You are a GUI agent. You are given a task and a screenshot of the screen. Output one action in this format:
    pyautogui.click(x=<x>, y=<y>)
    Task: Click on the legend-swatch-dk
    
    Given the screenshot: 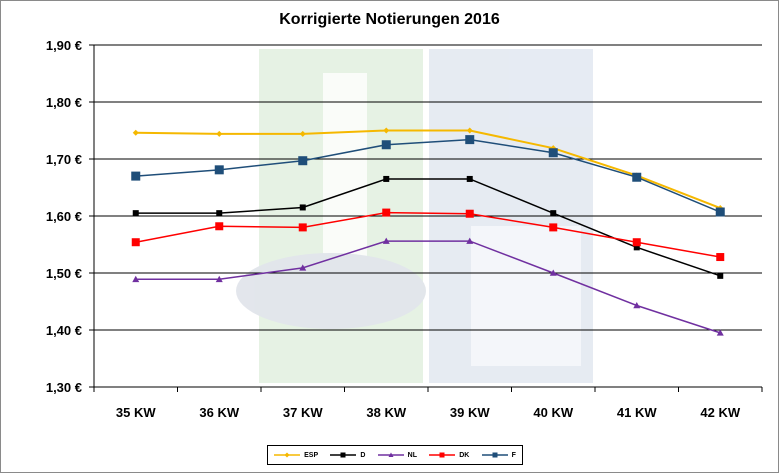 What is the action you would take?
    pyautogui.click(x=442, y=455)
    